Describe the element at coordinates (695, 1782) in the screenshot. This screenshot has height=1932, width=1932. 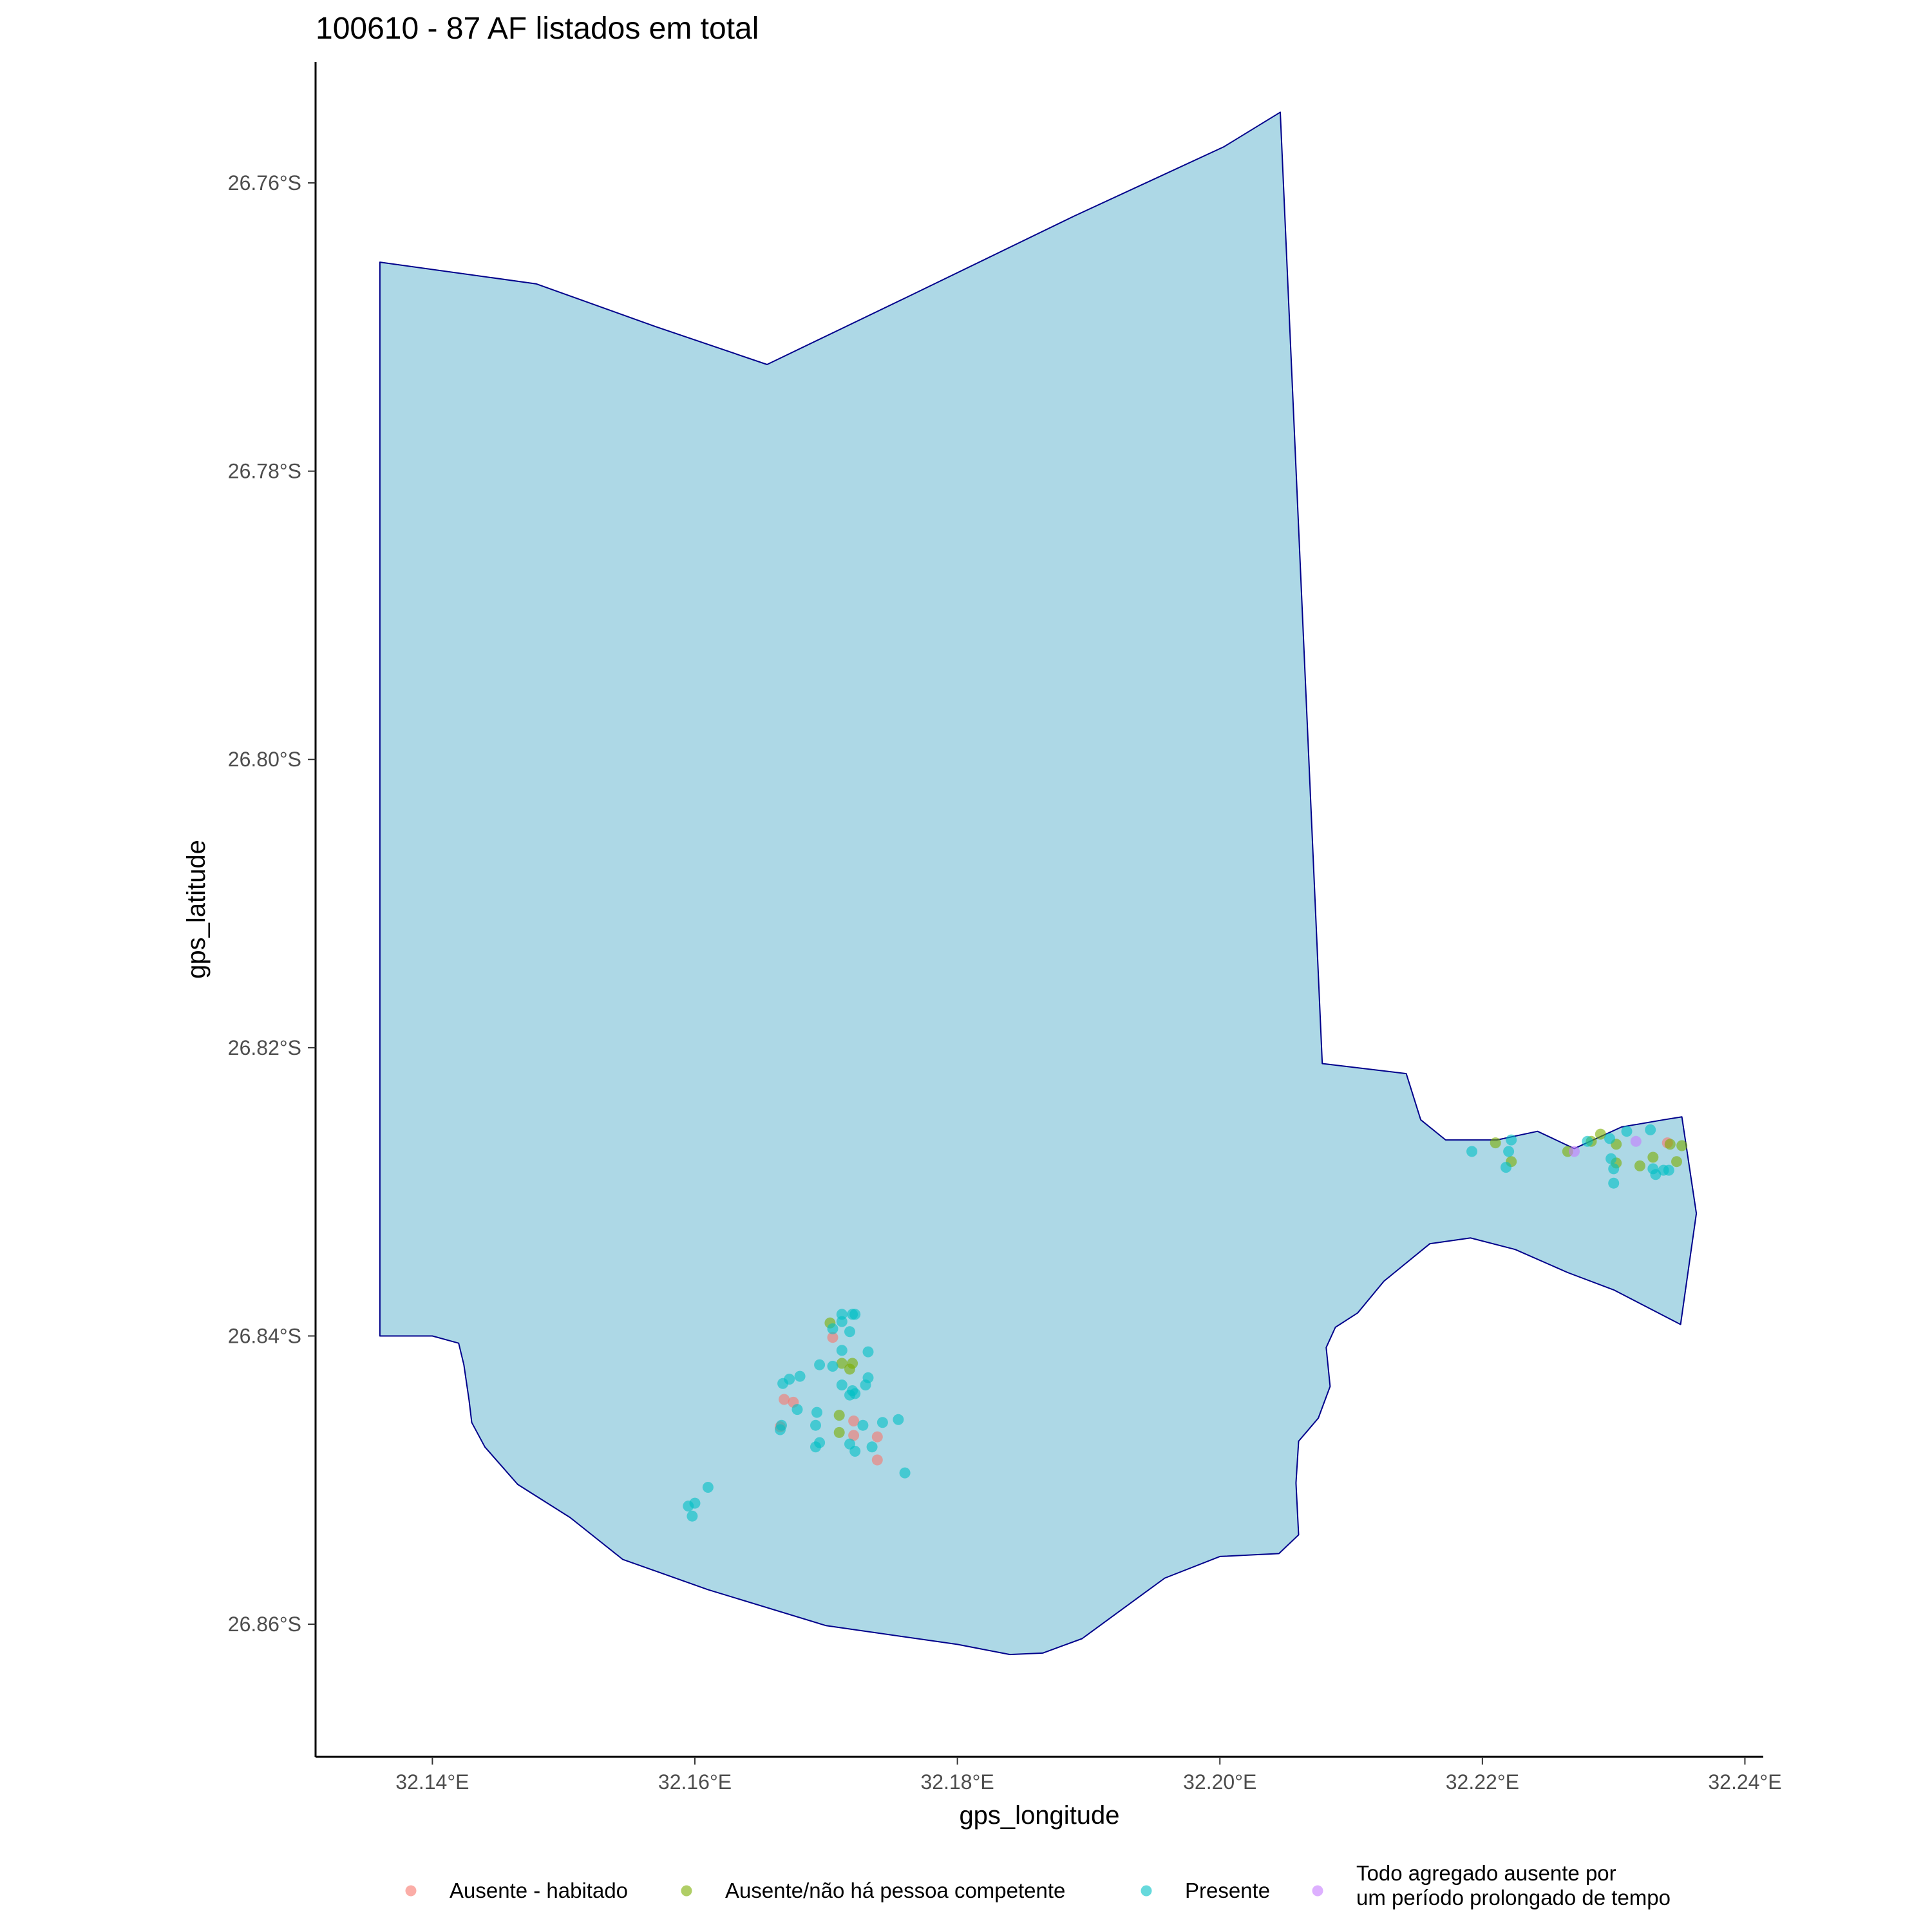
I see `x-tick-label: 32.16°E` at that location.